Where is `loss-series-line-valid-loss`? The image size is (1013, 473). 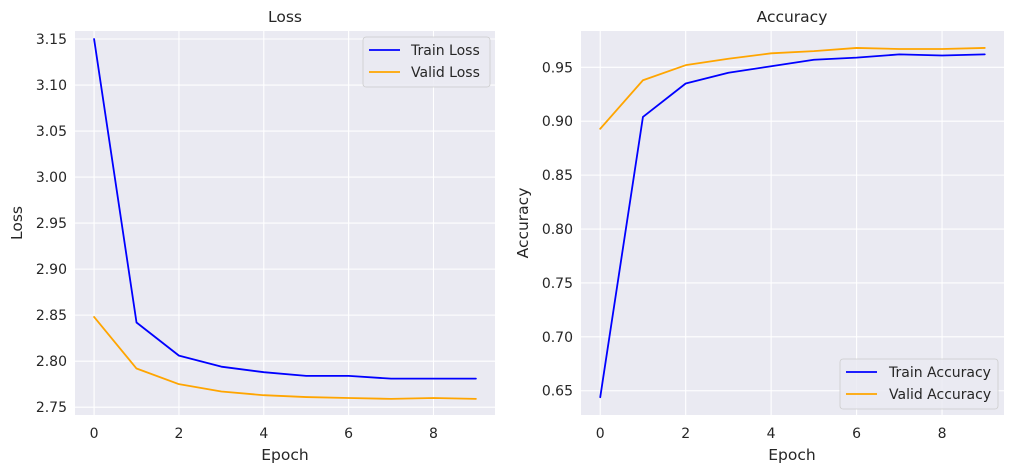
loss-series-line-valid-loss is located at coordinates (285, 358).